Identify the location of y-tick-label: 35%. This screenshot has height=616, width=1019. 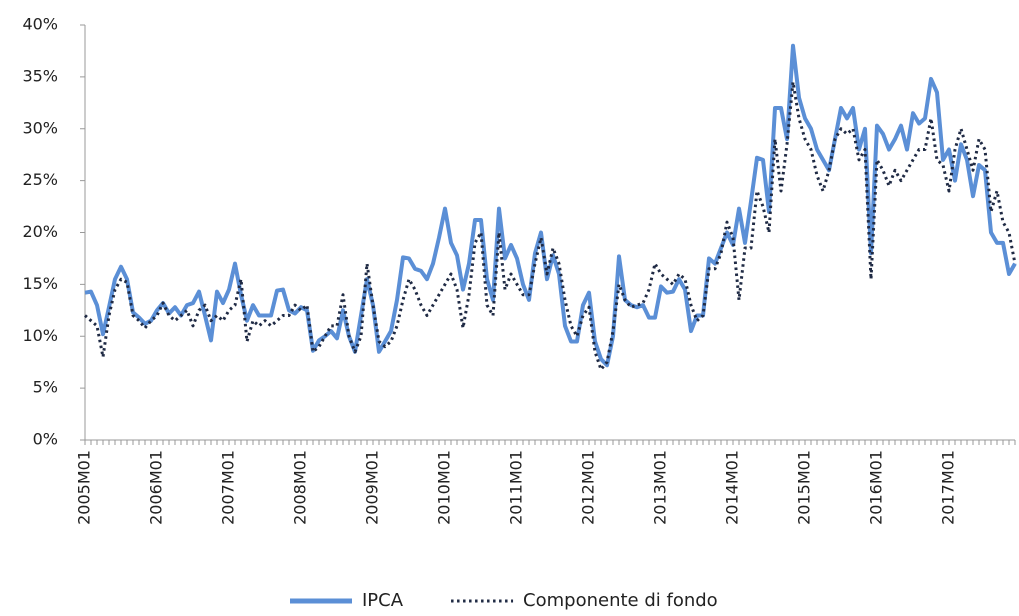
(40, 75).